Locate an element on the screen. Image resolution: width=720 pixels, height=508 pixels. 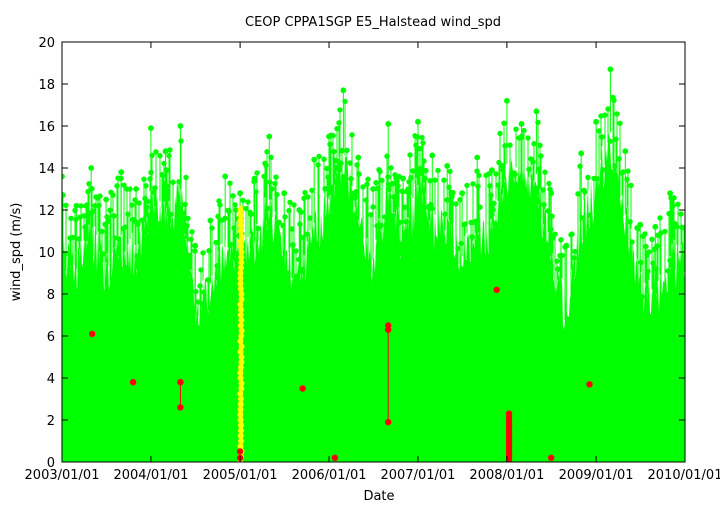
x-tick-label: 2008/01/01 is located at coordinates (506, 475).